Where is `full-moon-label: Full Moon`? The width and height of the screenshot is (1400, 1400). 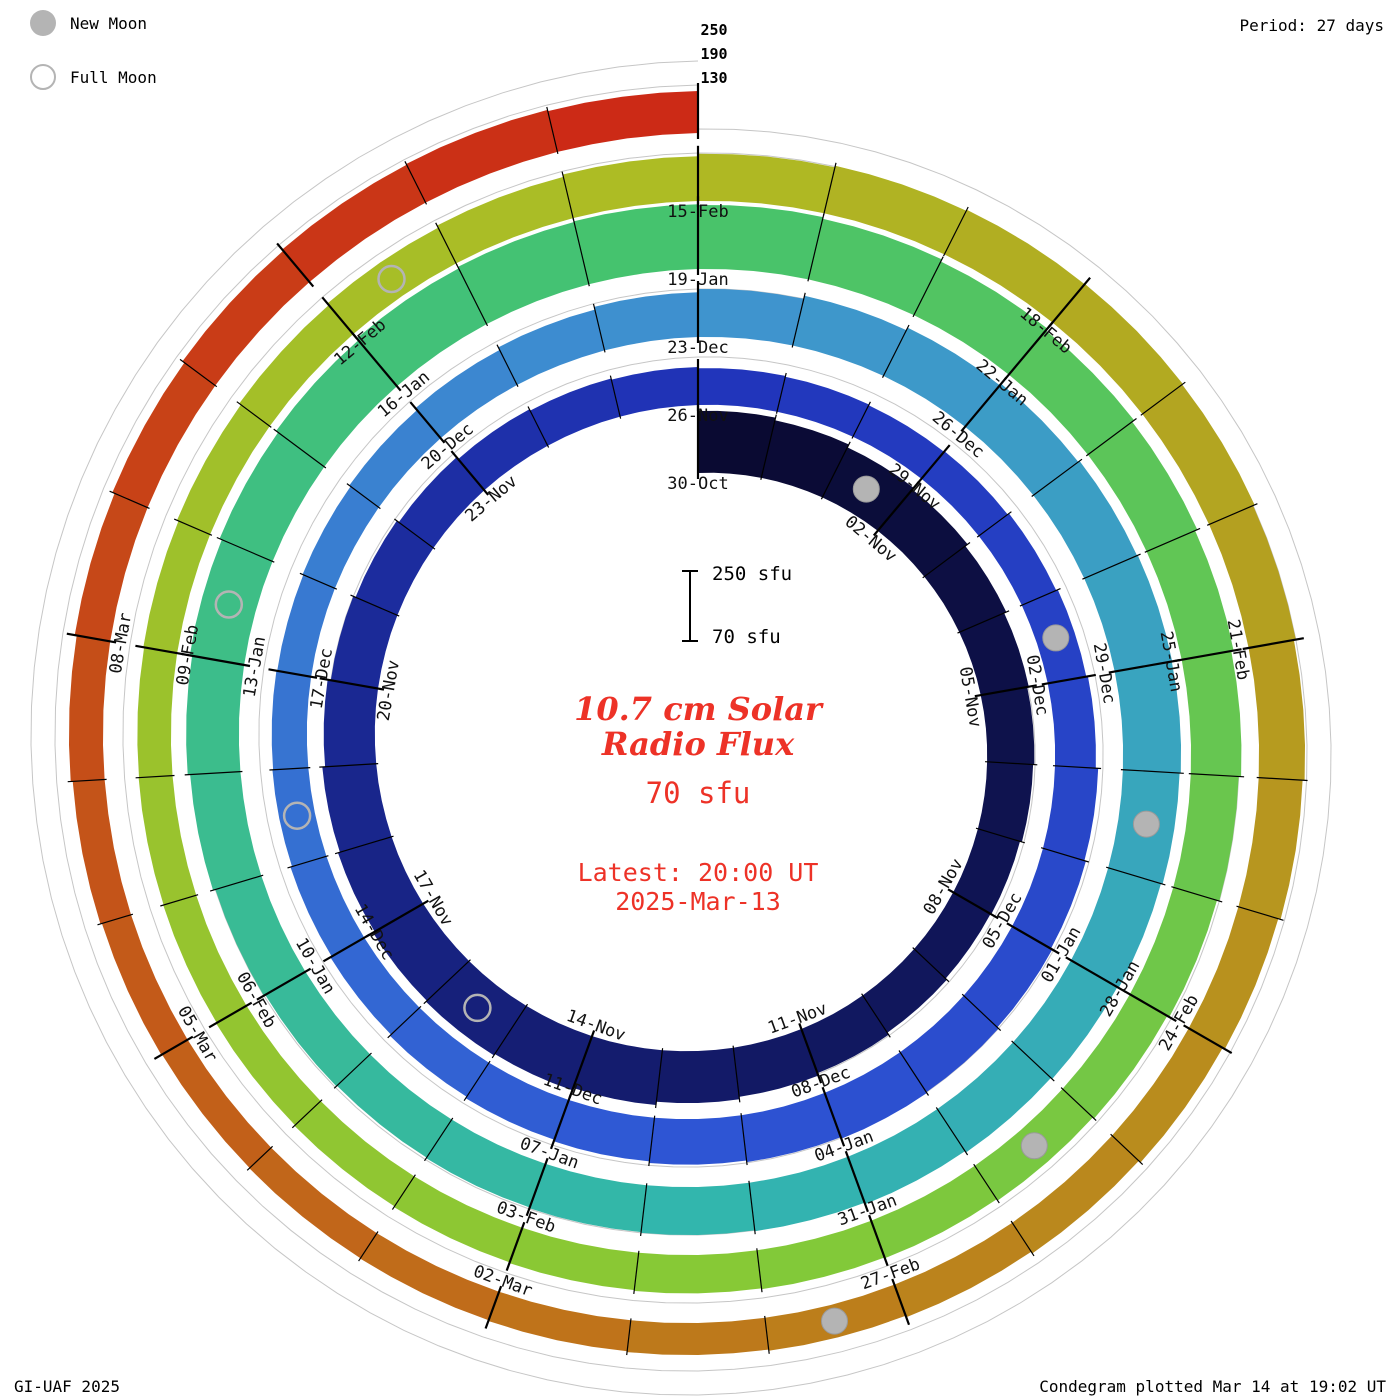
full-moon-label: Full Moon is located at coordinates (113, 77).